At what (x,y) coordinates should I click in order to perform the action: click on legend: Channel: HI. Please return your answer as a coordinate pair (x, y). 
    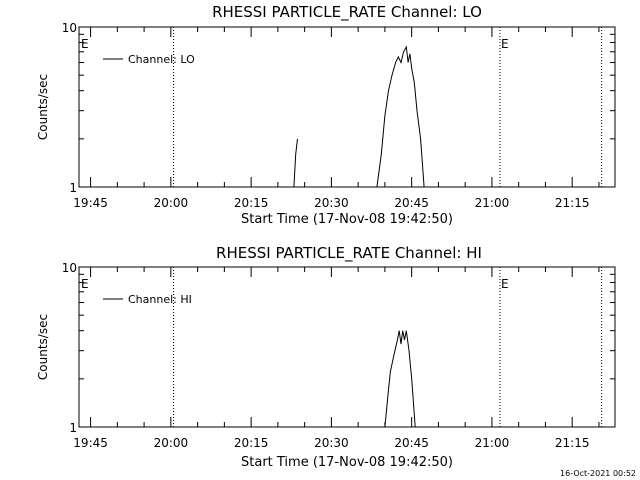
    Looking at the image, I should click on (147, 299).